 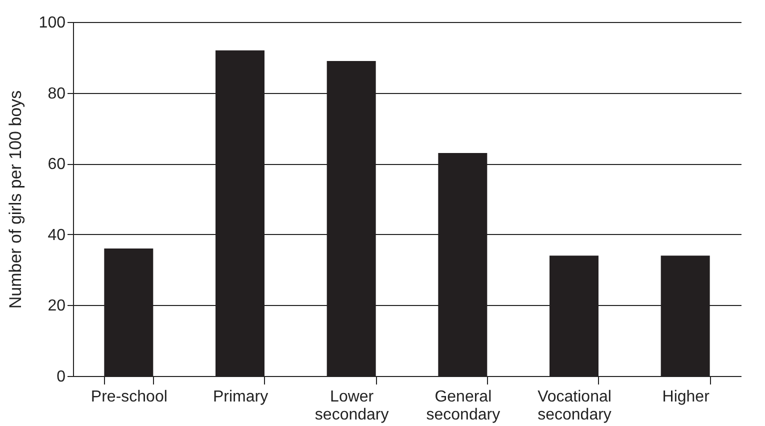 I want to click on x-tick-label: Vocational secondary, so click(x=575, y=406).